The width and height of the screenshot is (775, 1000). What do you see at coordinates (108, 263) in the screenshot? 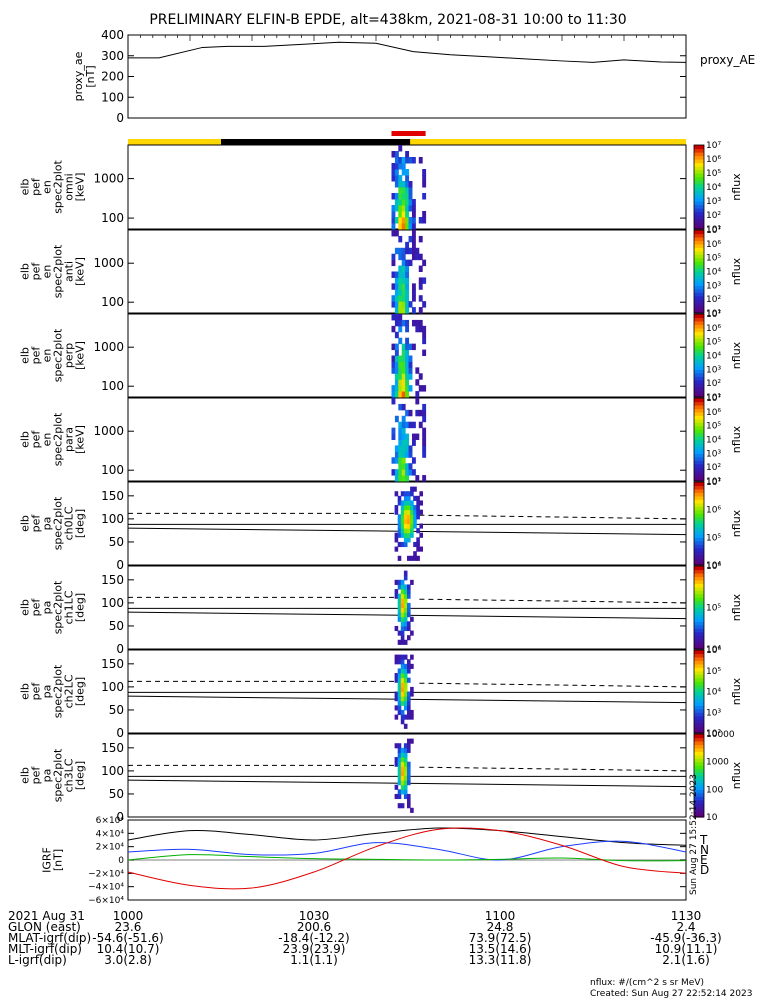
I see `y-tick-label: 1000` at bounding box center [108, 263].